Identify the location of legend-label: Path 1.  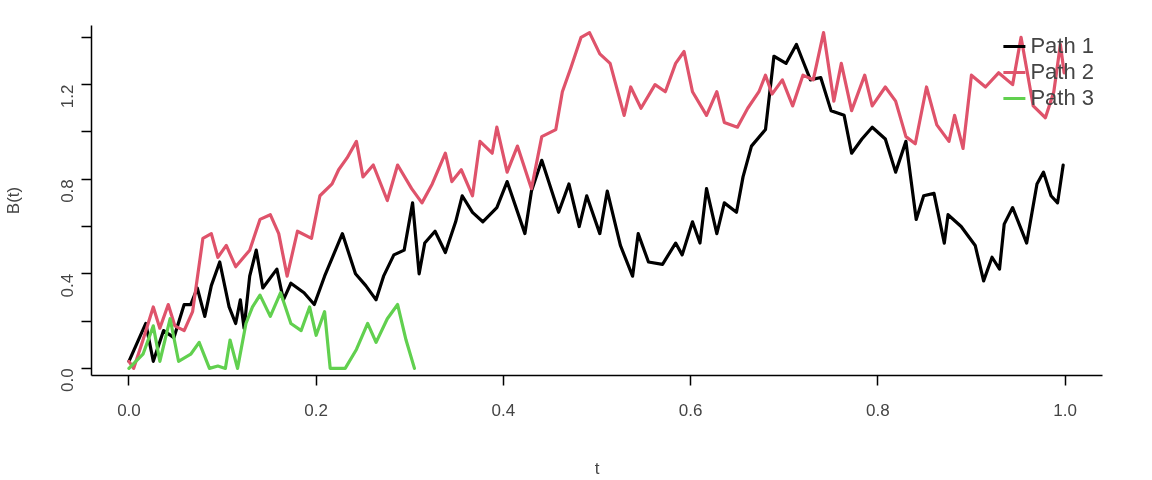
(1062, 46).